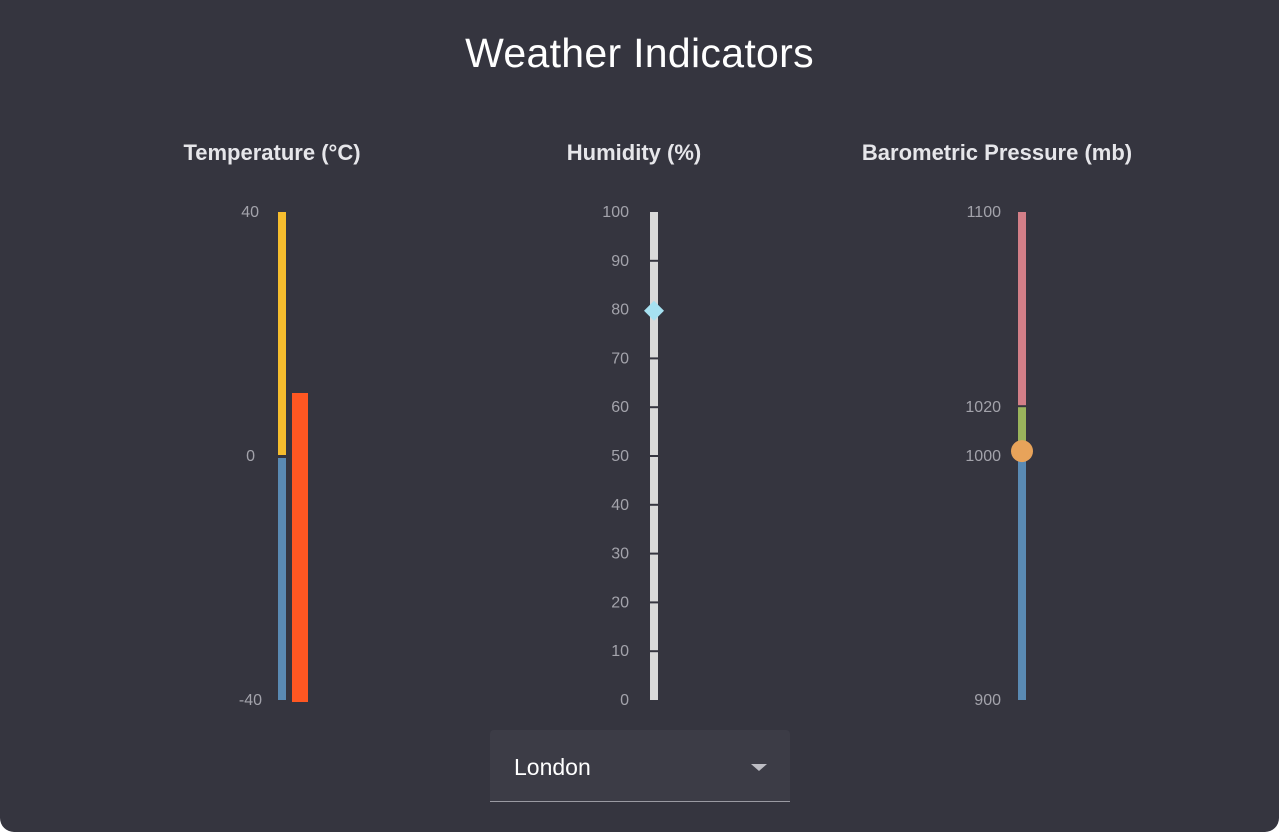 The width and height of the screenshot is (1279, 832). Describe the element at coordinates (1022, 579) in the screenshot. I see `pressure-low-segment` at that location.